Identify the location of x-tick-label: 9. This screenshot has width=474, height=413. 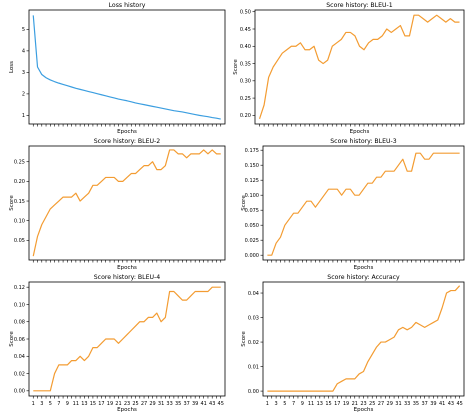
(302, 404).